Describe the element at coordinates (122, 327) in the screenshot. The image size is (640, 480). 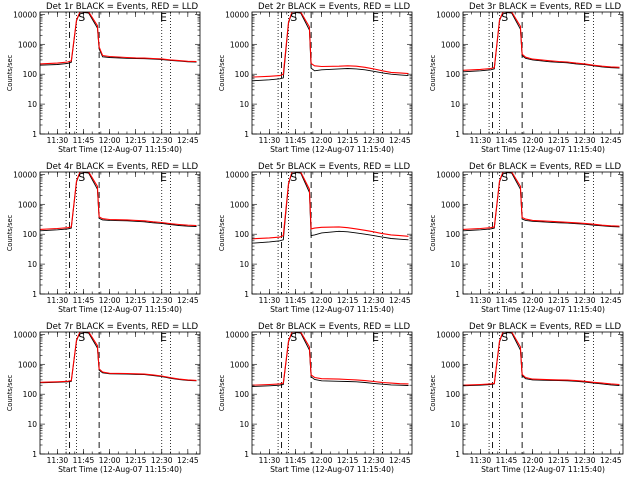
I see `chart-title: Det 7r BLACK = Events, RED = LLD` at that location.